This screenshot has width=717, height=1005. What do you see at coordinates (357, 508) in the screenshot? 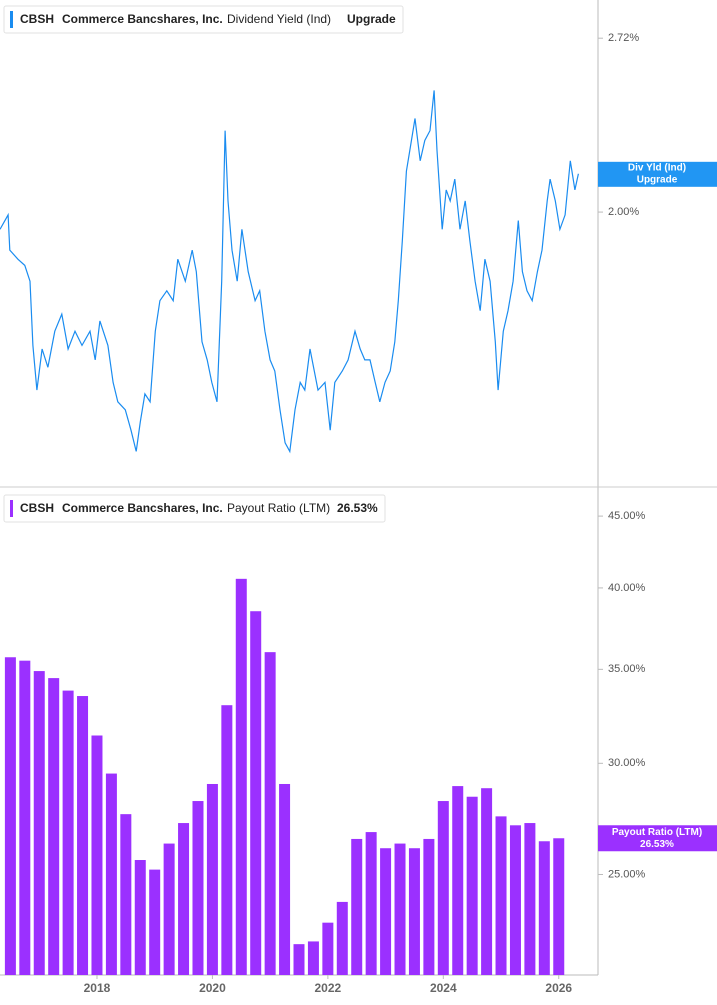
I see `metric-value: 26.53%` at bounding box center [357, 508].